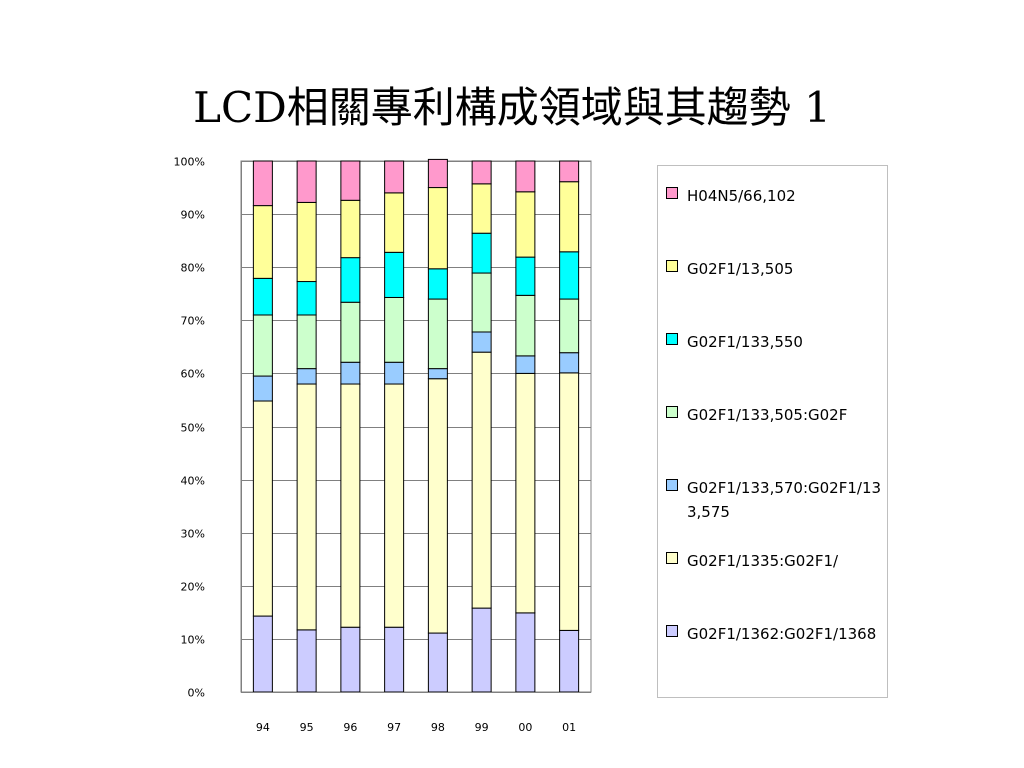 This screenshot has width=1024, height=768. I want to click on y-tick-label: 20%, so click(193, 587).